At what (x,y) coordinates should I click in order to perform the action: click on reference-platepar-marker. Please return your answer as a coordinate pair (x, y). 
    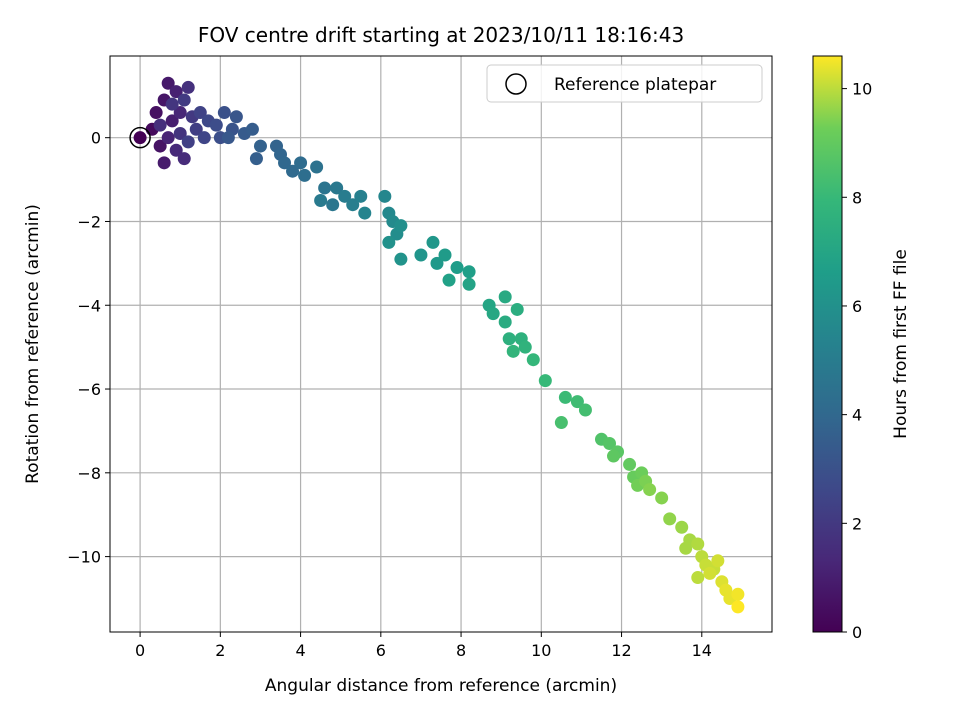
    Looking at the image, I should click on (140, 137).